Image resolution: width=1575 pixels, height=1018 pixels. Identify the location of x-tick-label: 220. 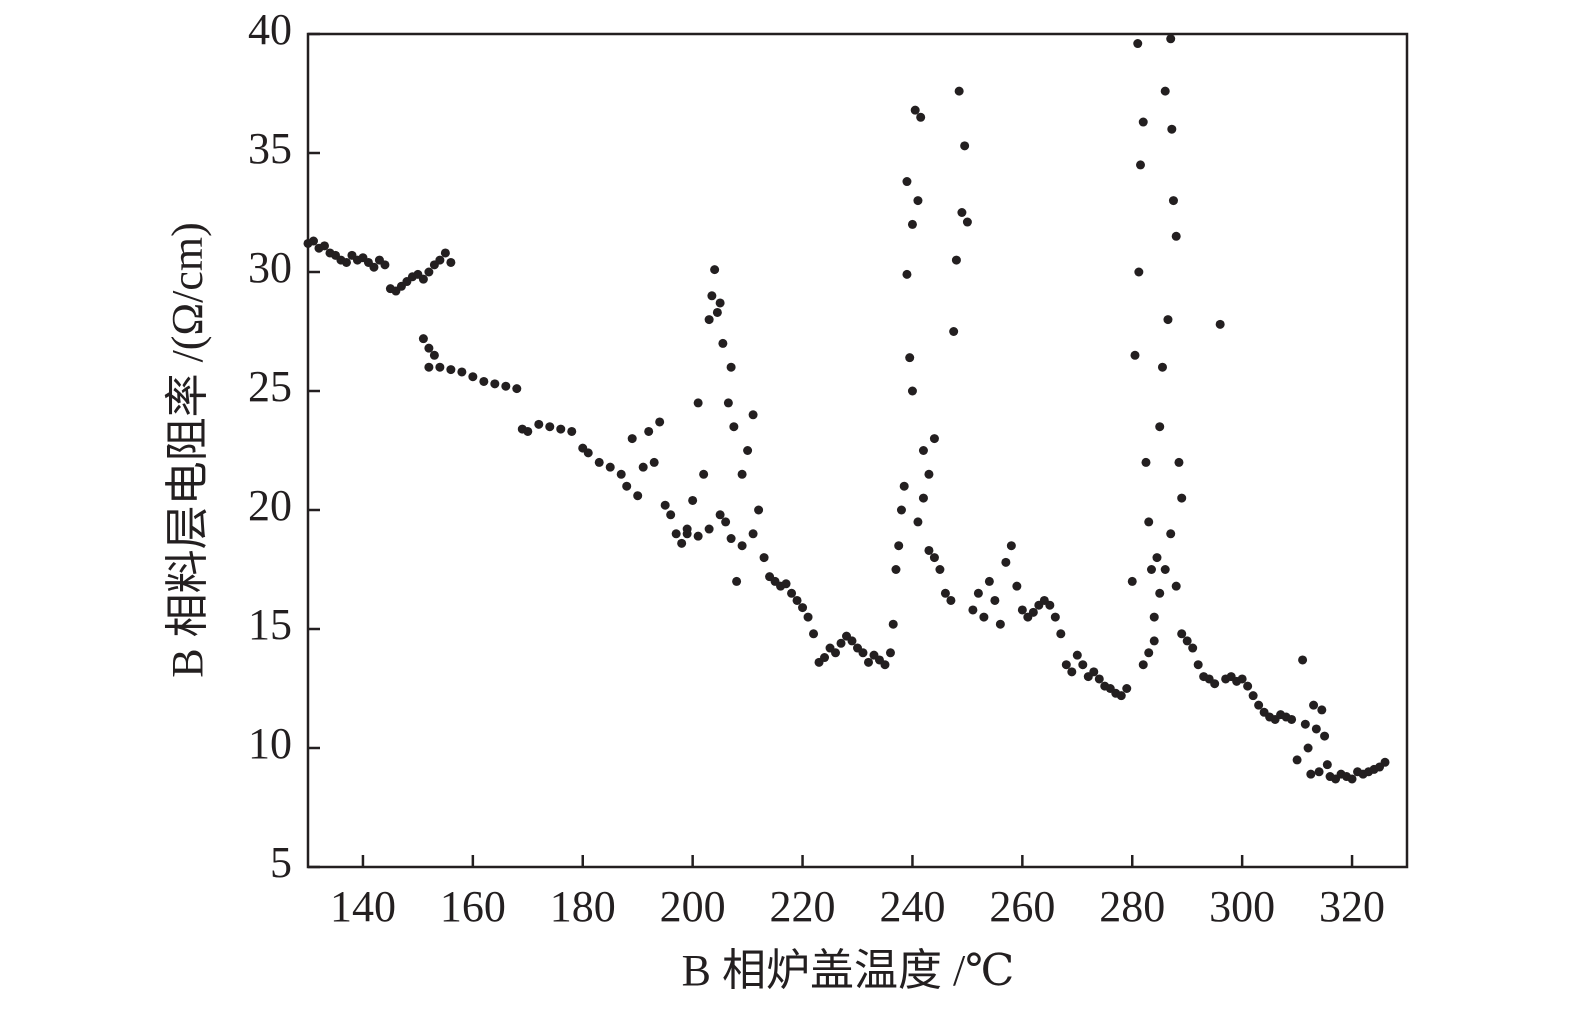
(803, 906).